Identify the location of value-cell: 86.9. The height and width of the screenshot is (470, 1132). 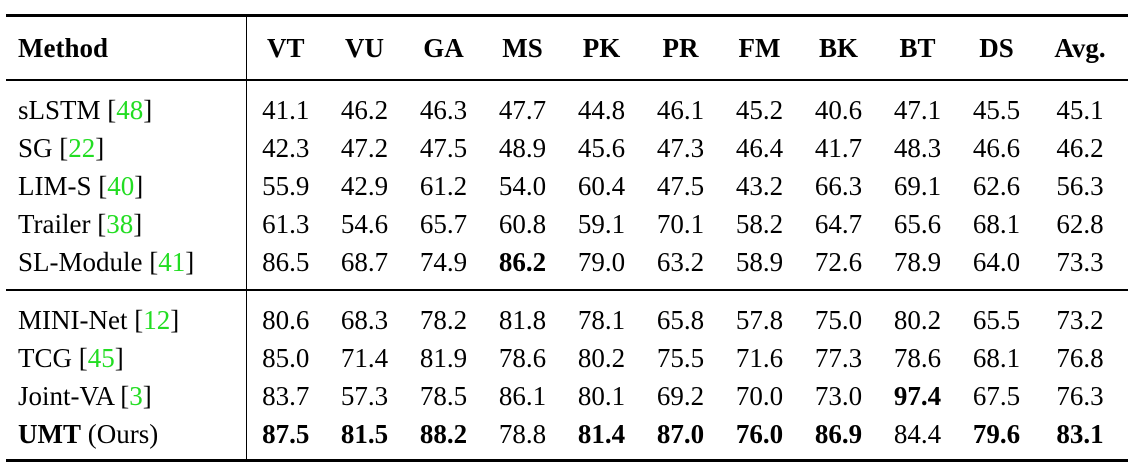
(838, 433).